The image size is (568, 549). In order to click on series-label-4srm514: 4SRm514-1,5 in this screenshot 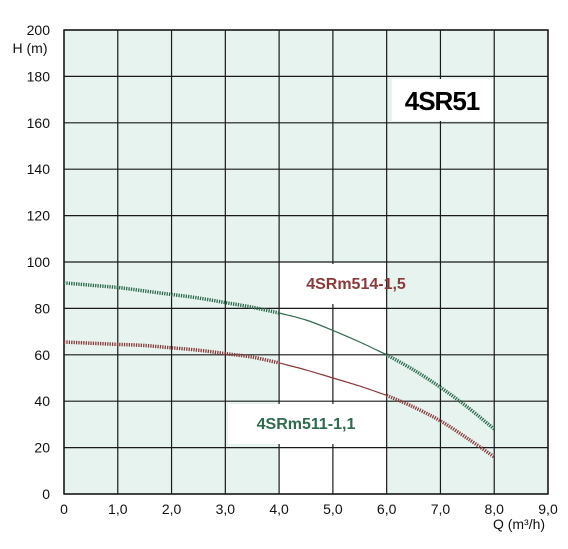, I will do `click(356, 284)`.